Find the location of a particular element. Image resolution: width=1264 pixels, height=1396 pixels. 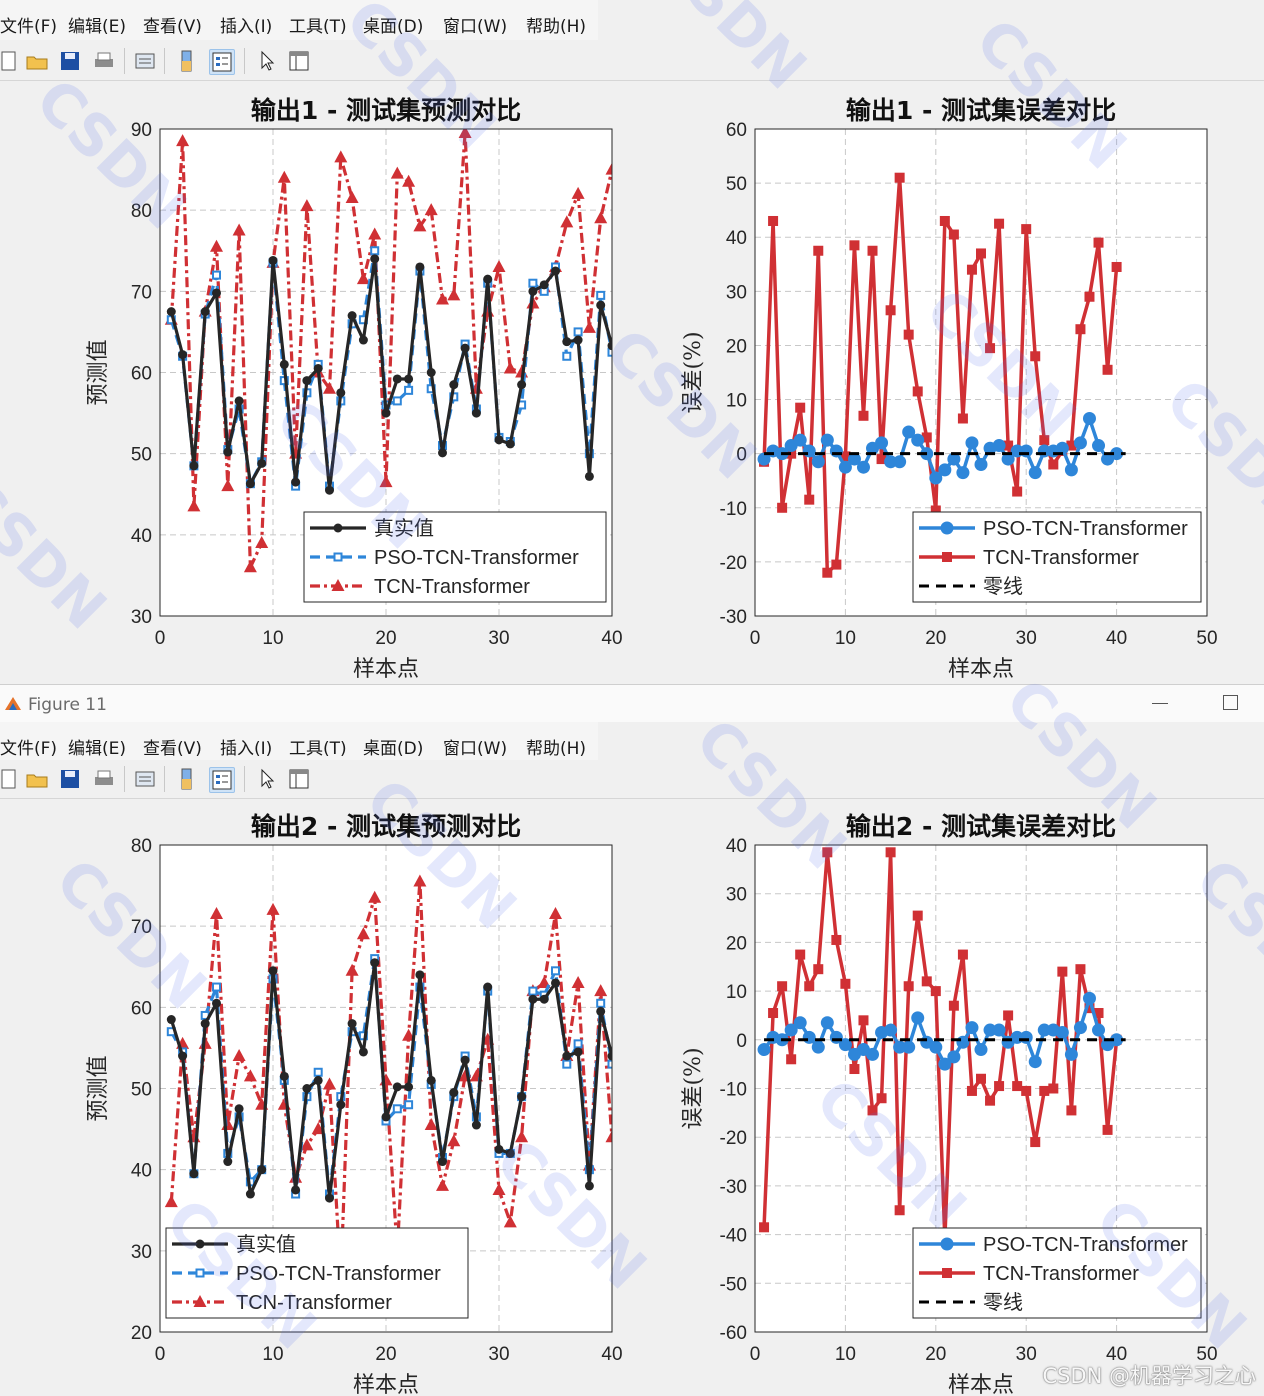

maximize-icon is located at coordinates (1230, 702).